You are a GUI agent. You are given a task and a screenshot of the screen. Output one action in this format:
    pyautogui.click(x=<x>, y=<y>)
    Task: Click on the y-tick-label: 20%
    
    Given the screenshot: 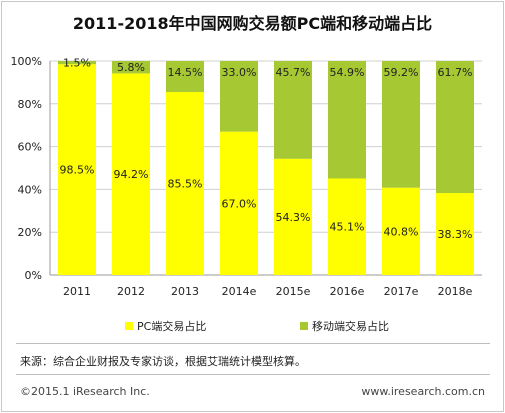 What is the action you would take?
    pyautogui.click(x=30, y=232)
    